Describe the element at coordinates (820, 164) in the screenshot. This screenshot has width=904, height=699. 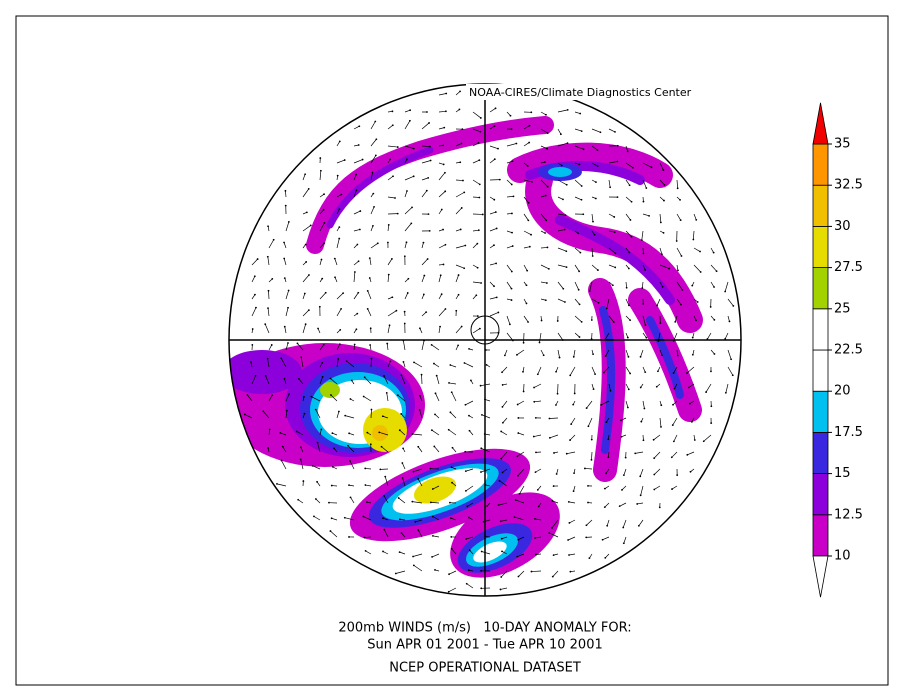
I see `colorbar-band` at that location.